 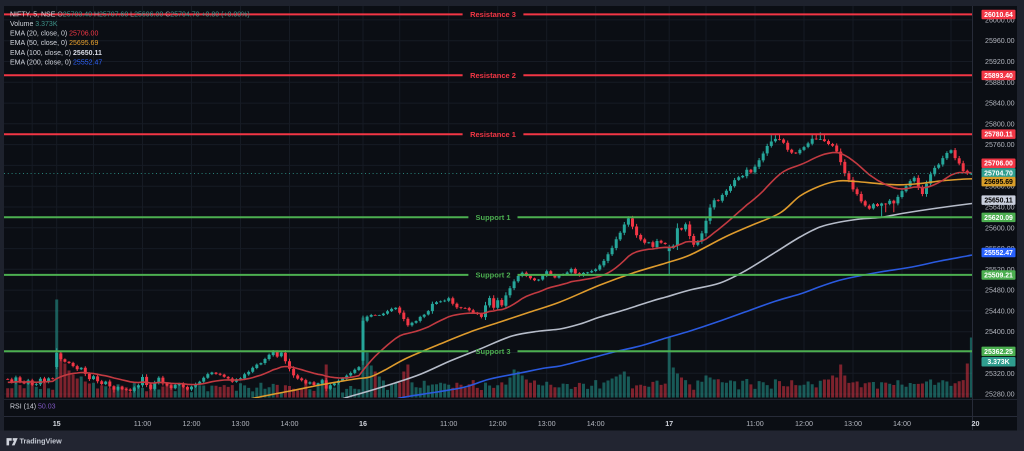 I want to click on svg-text: RSI (14) 50.03, so click(x=33, y=407).